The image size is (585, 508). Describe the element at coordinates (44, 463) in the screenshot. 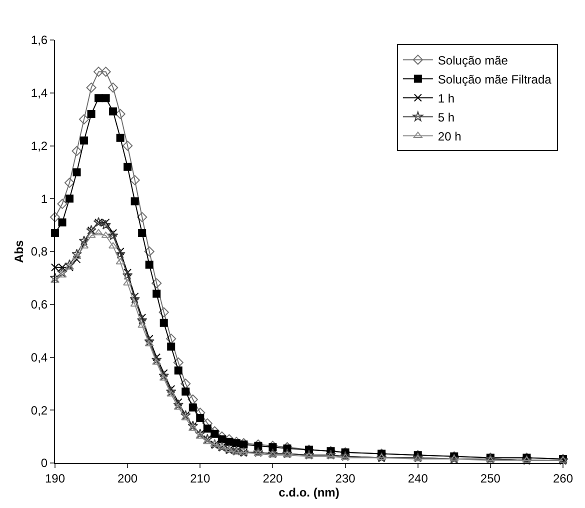

I see `y-tick-label: 0` at that location.